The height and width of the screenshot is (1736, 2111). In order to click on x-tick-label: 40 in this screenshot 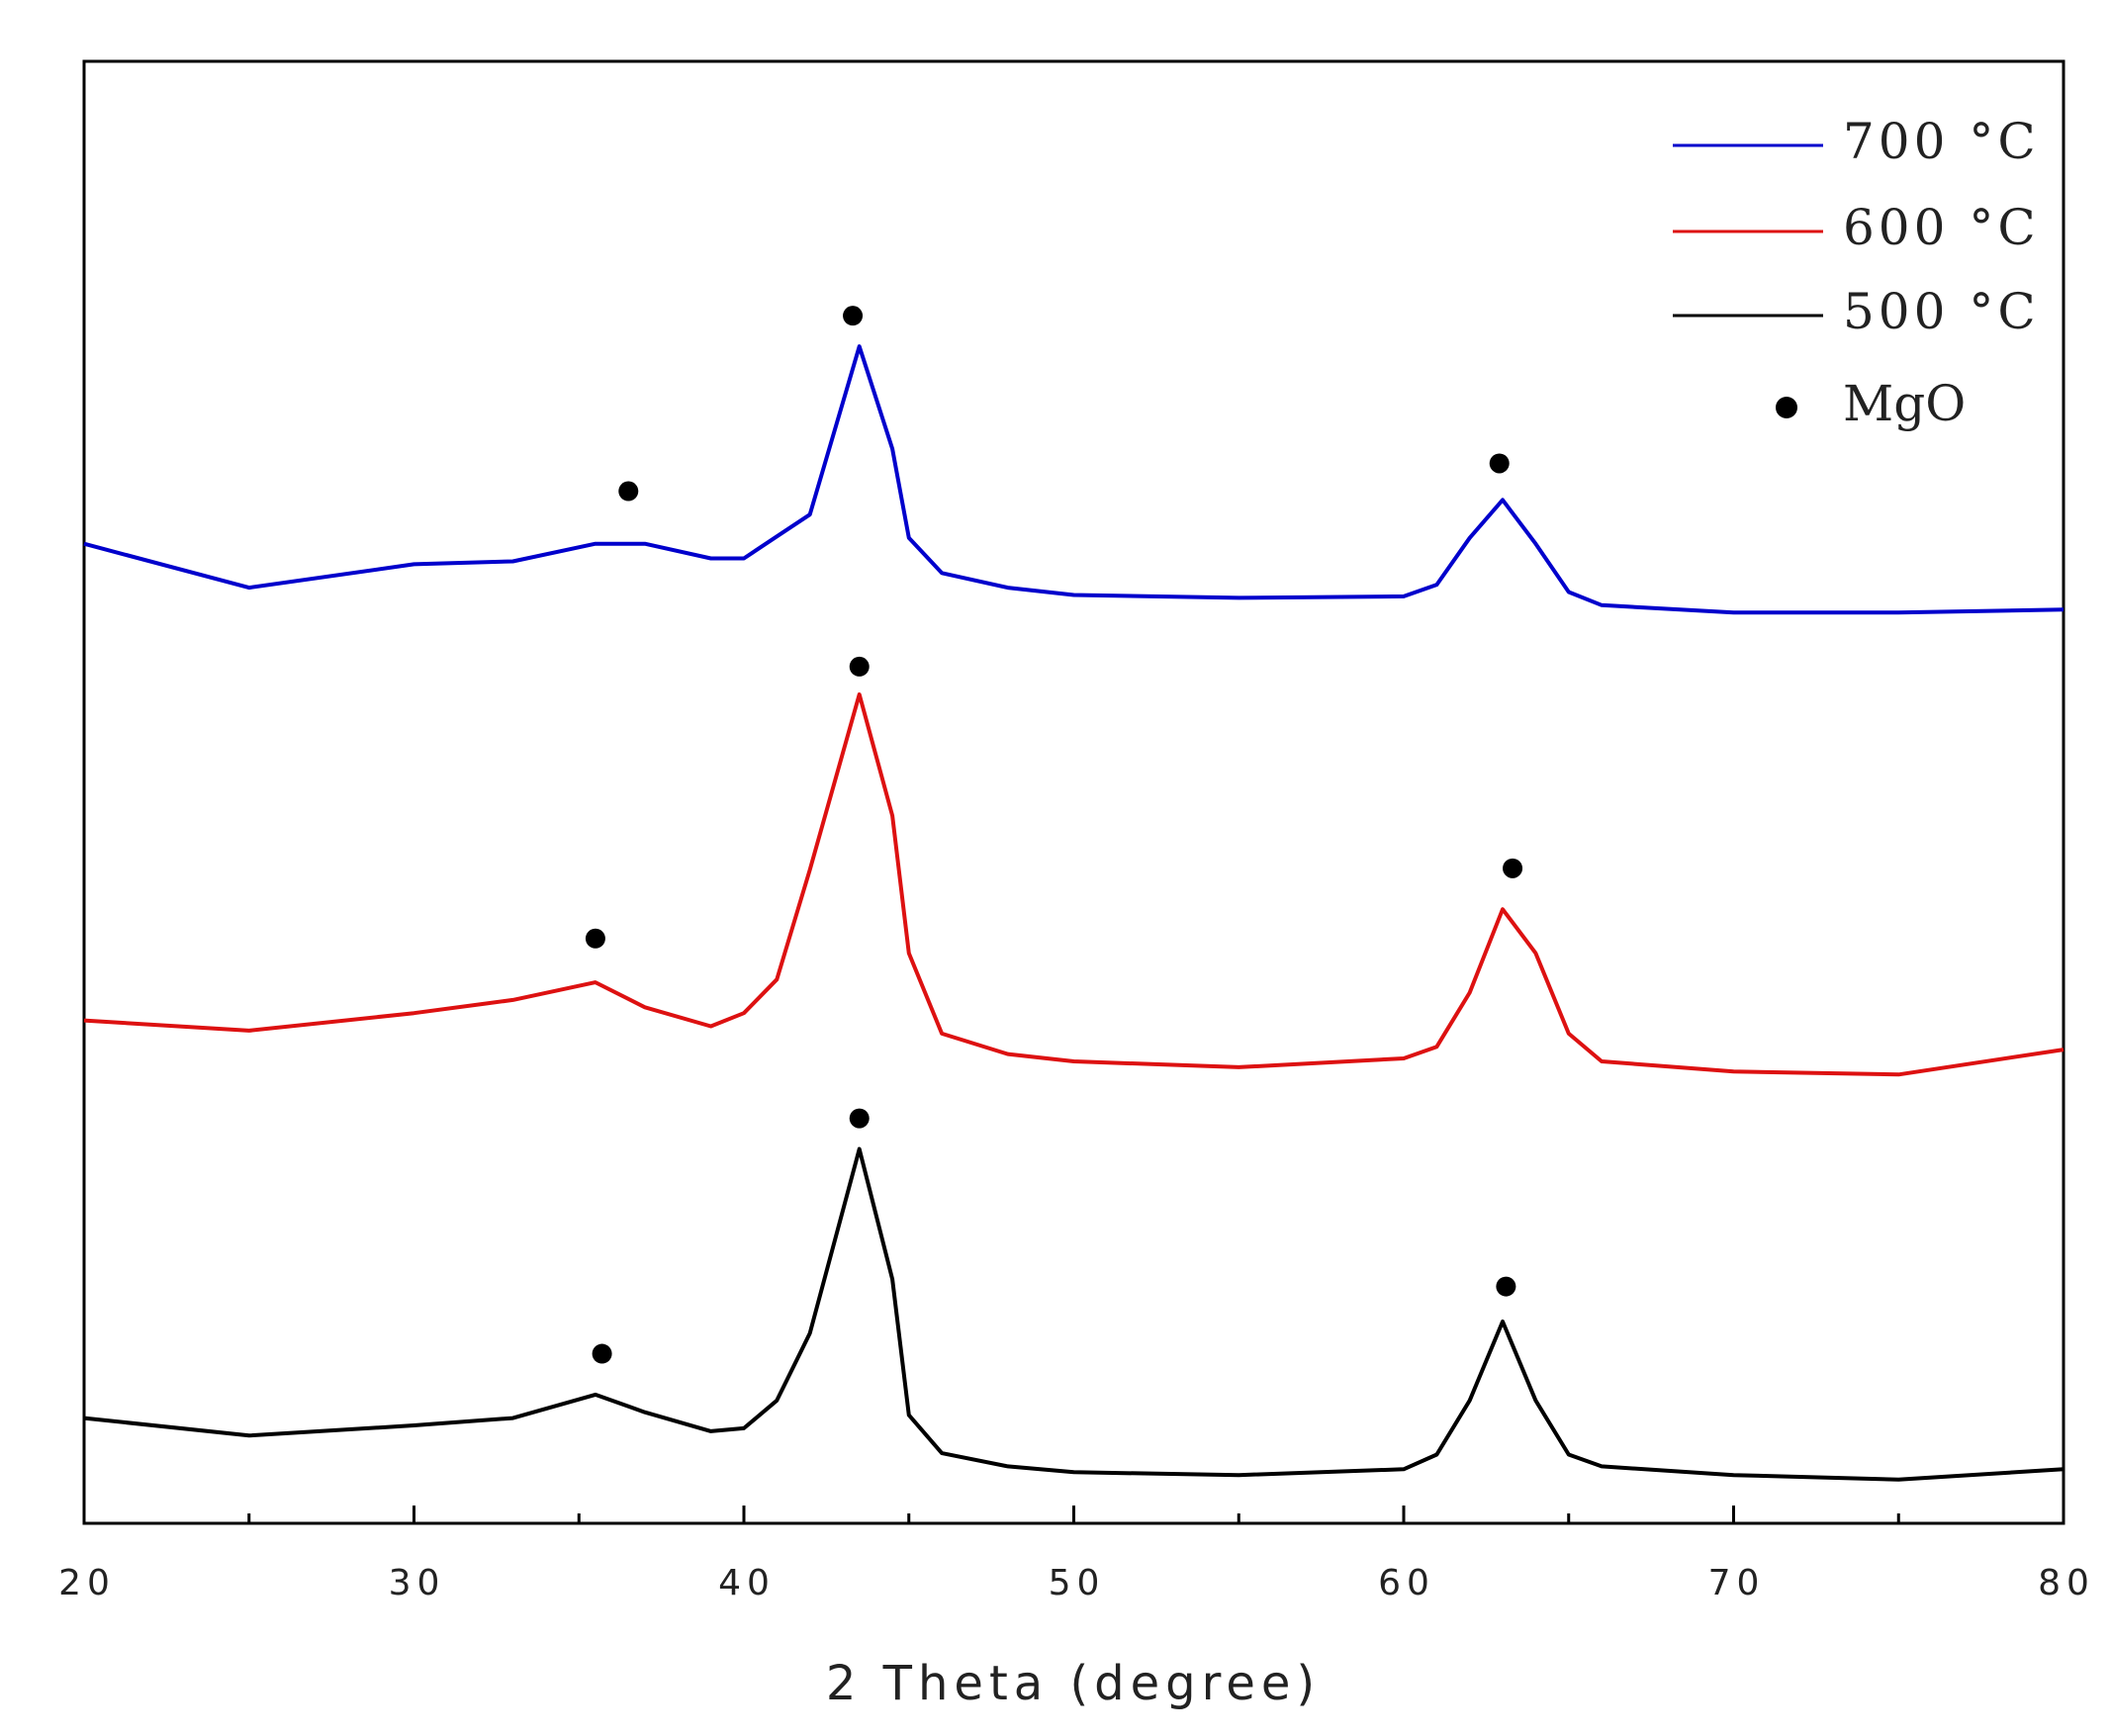, I will do `click(747, 1583)`.